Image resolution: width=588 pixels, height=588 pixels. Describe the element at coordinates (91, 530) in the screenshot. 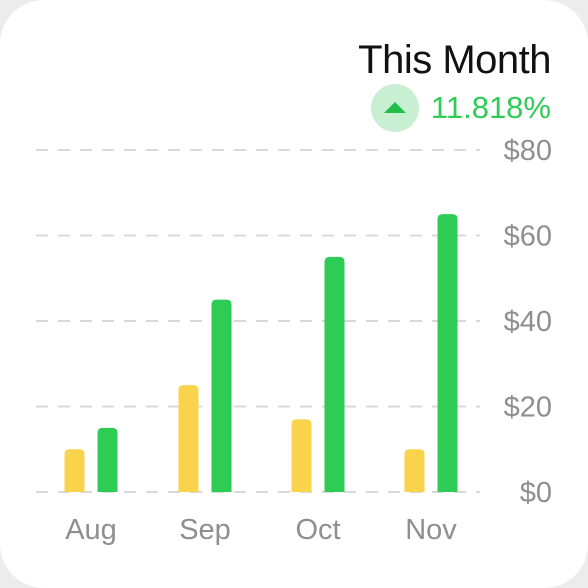

I see `x-tick-label: Aug` at that location.